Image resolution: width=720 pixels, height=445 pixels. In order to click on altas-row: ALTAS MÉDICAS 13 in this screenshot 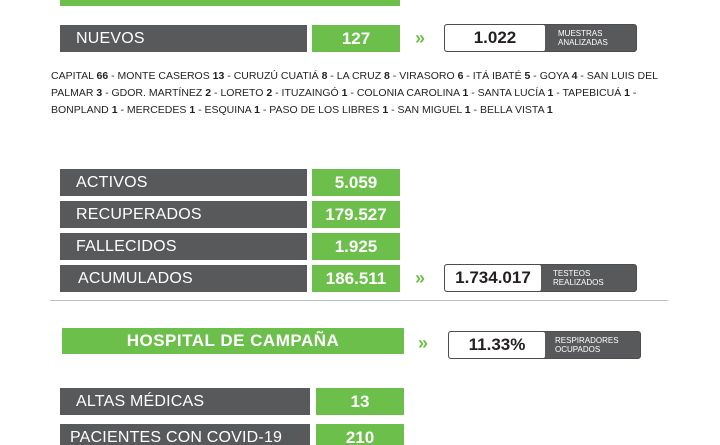, I will do `click(232, 401)`.